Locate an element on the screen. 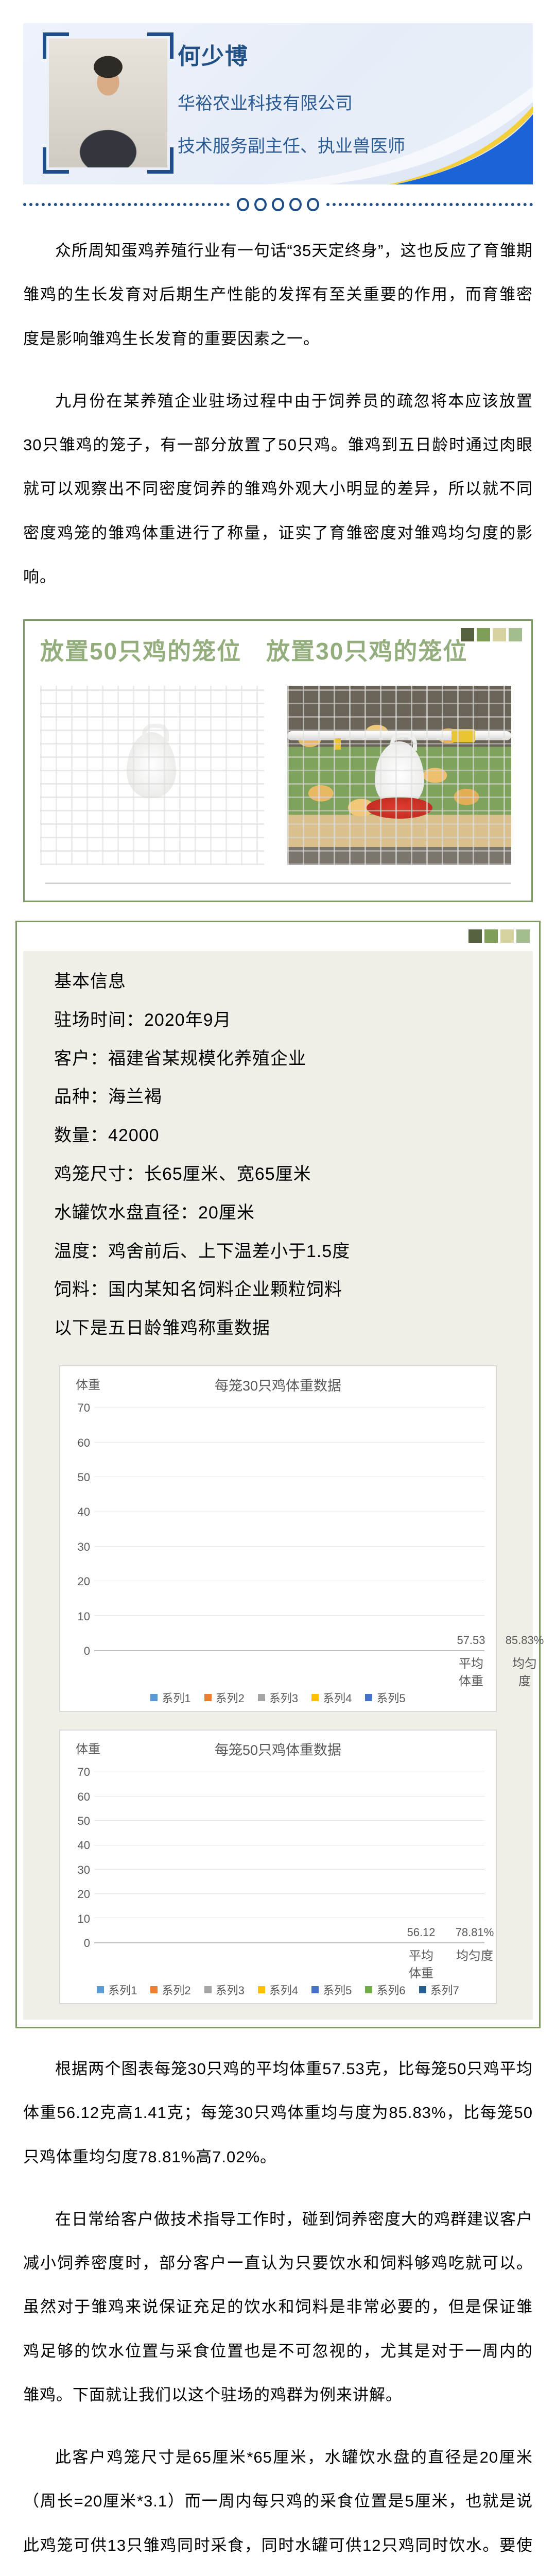  photo-cage-50-chicks is located at coordinates (152, 776).